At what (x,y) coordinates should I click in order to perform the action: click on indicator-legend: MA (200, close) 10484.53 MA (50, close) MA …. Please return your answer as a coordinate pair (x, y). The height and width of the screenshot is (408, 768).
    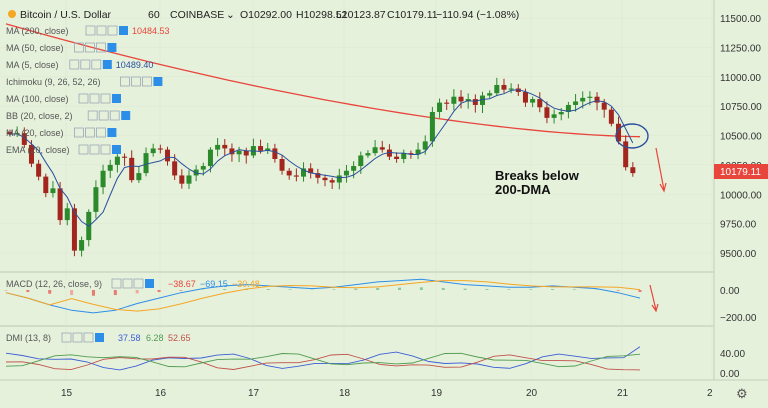
    Looking at the image, I should click on (88, 90).